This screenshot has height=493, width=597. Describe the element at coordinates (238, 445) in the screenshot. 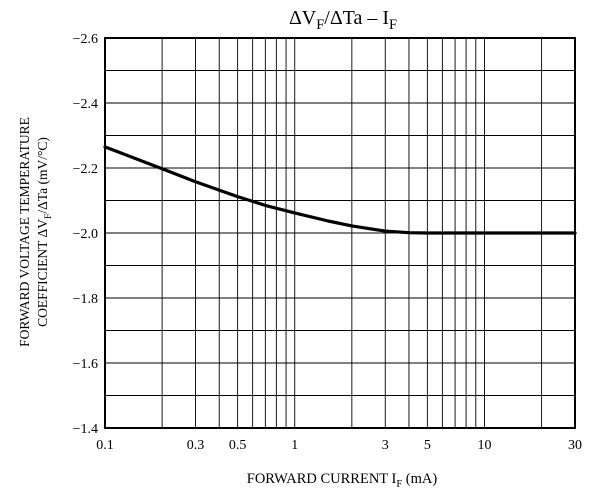

I see `x-tick-label: 0.5` at that location.